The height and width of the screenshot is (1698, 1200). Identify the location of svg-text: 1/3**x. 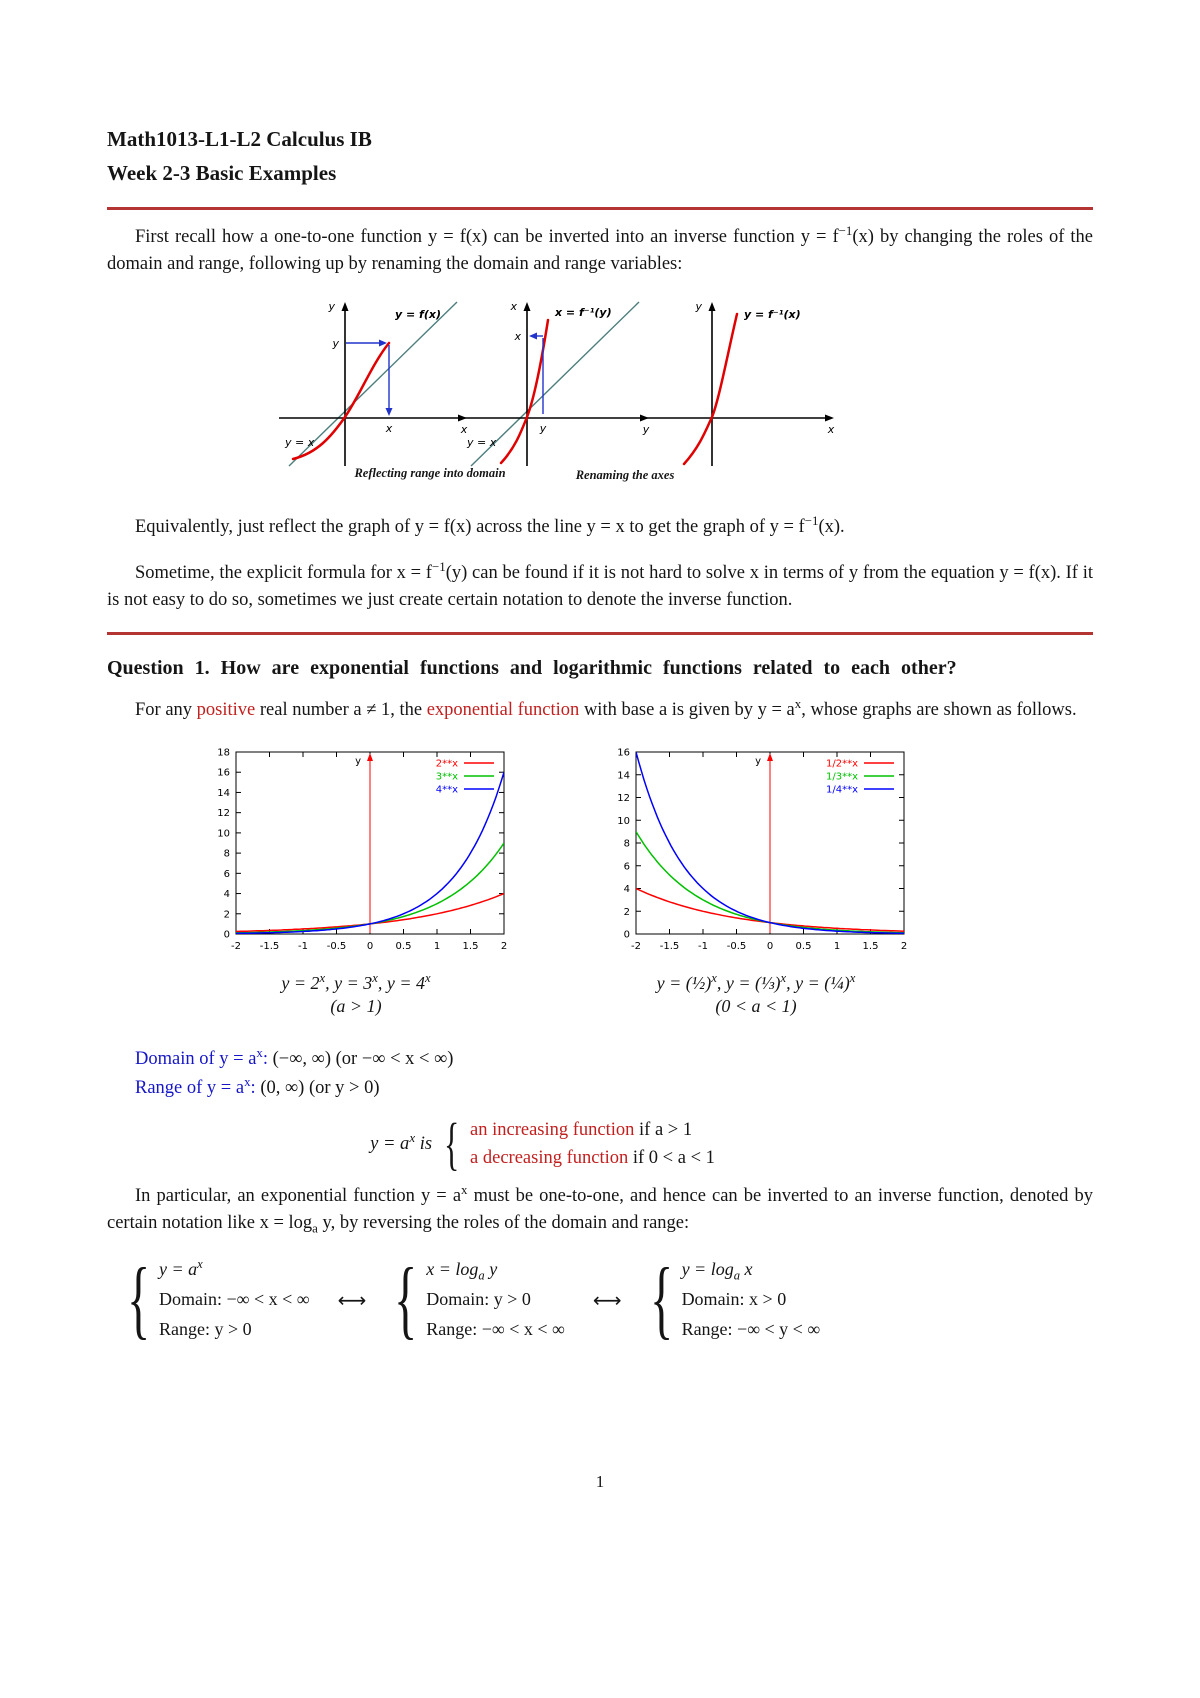
(842, 777).